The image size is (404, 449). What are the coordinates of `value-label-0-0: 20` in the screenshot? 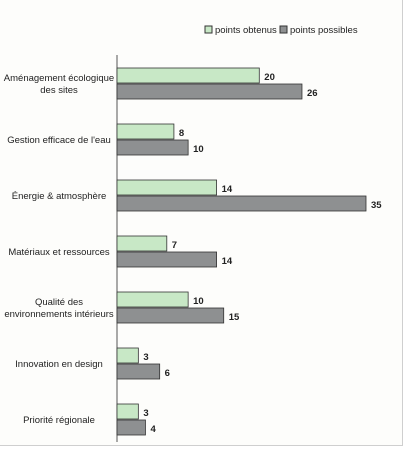 It's located at (269, 77).